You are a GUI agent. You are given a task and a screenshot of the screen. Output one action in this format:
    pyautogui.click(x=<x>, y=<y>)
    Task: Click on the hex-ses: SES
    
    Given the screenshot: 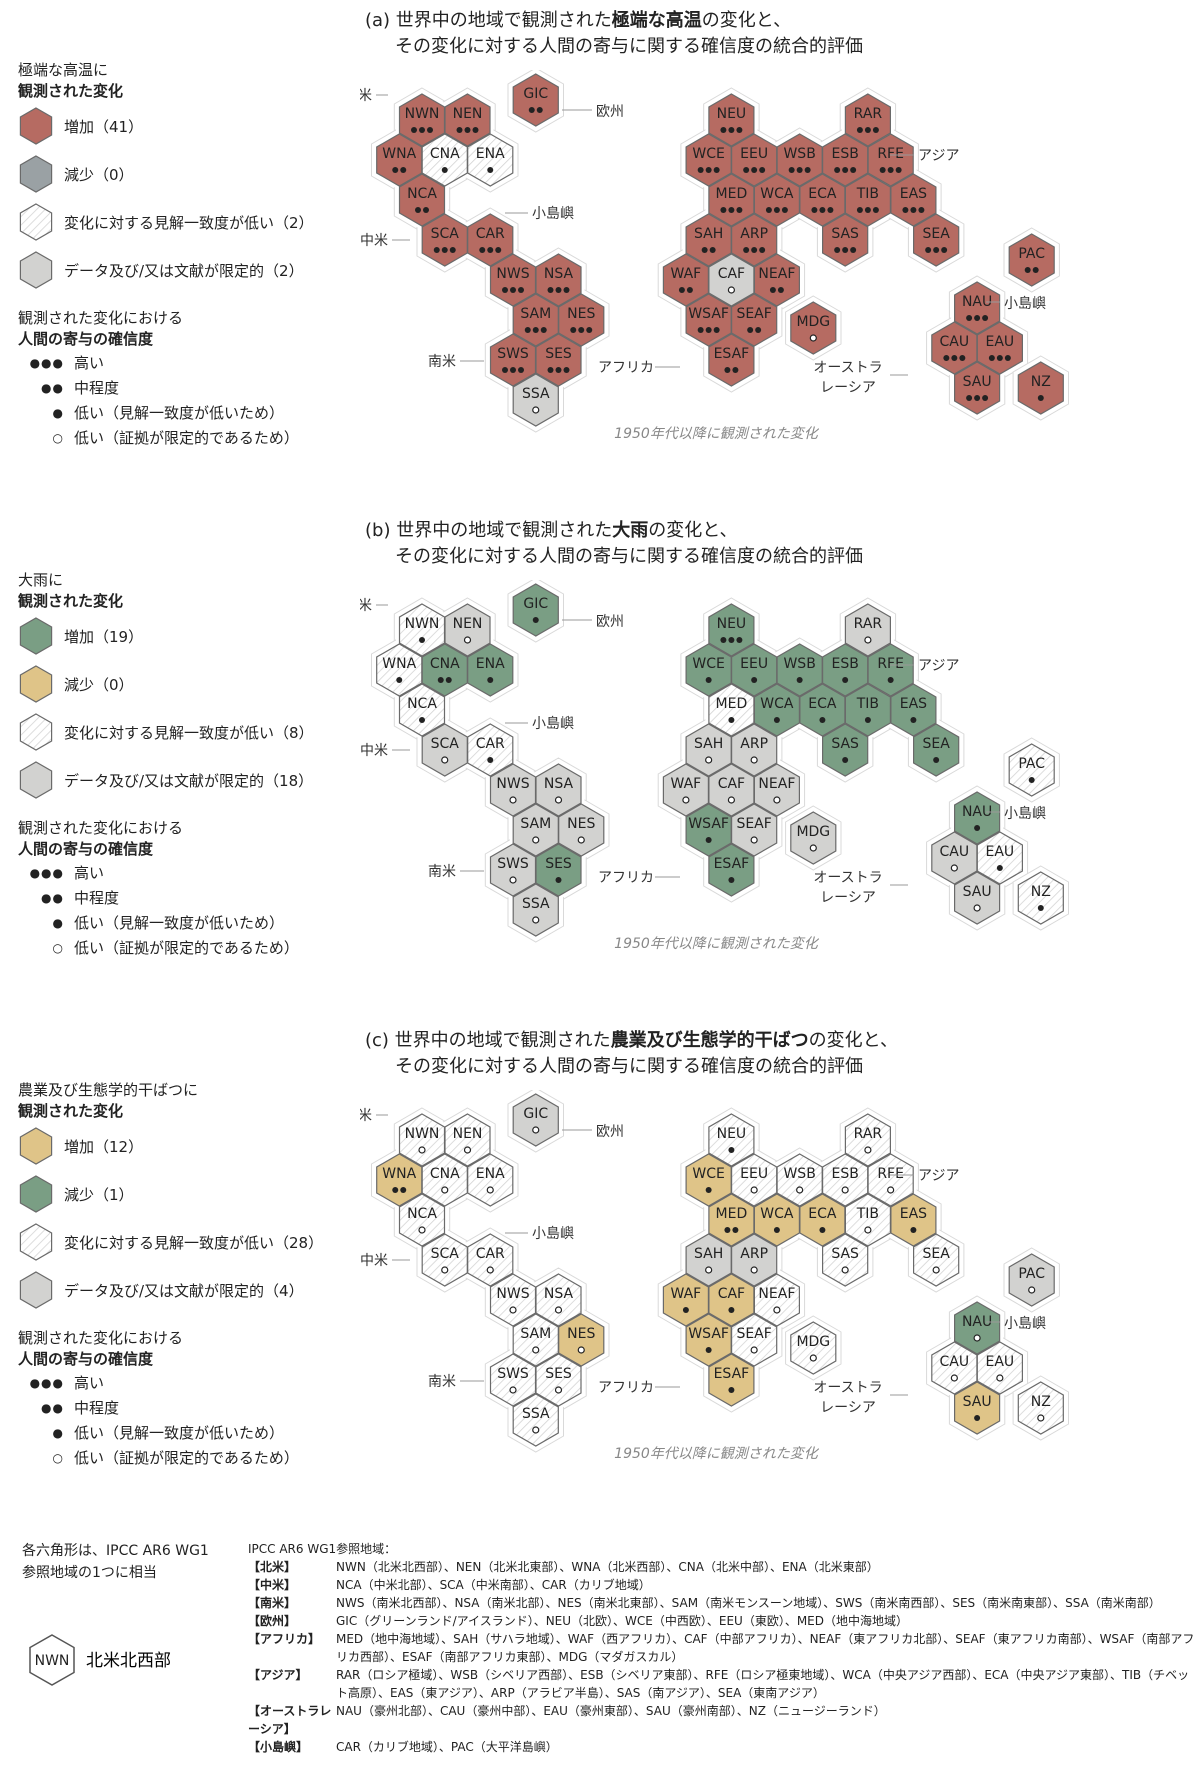 What is the action you would take?
    pyautogui.click(x=558, y=870)
    